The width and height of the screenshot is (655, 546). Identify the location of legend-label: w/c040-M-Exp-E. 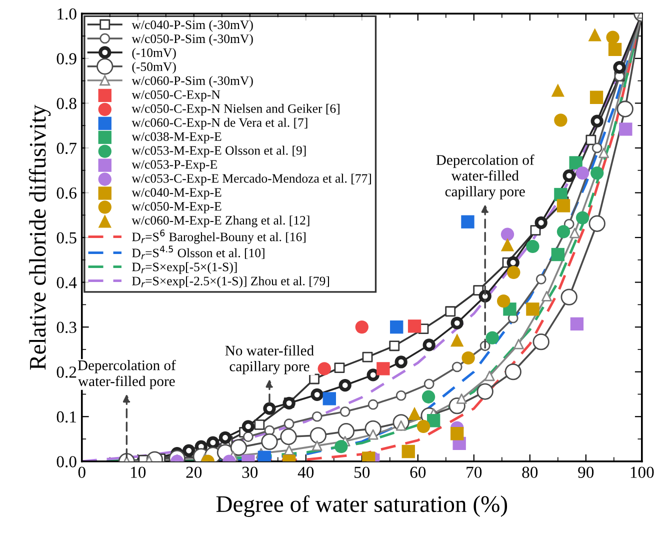
(177, 194).